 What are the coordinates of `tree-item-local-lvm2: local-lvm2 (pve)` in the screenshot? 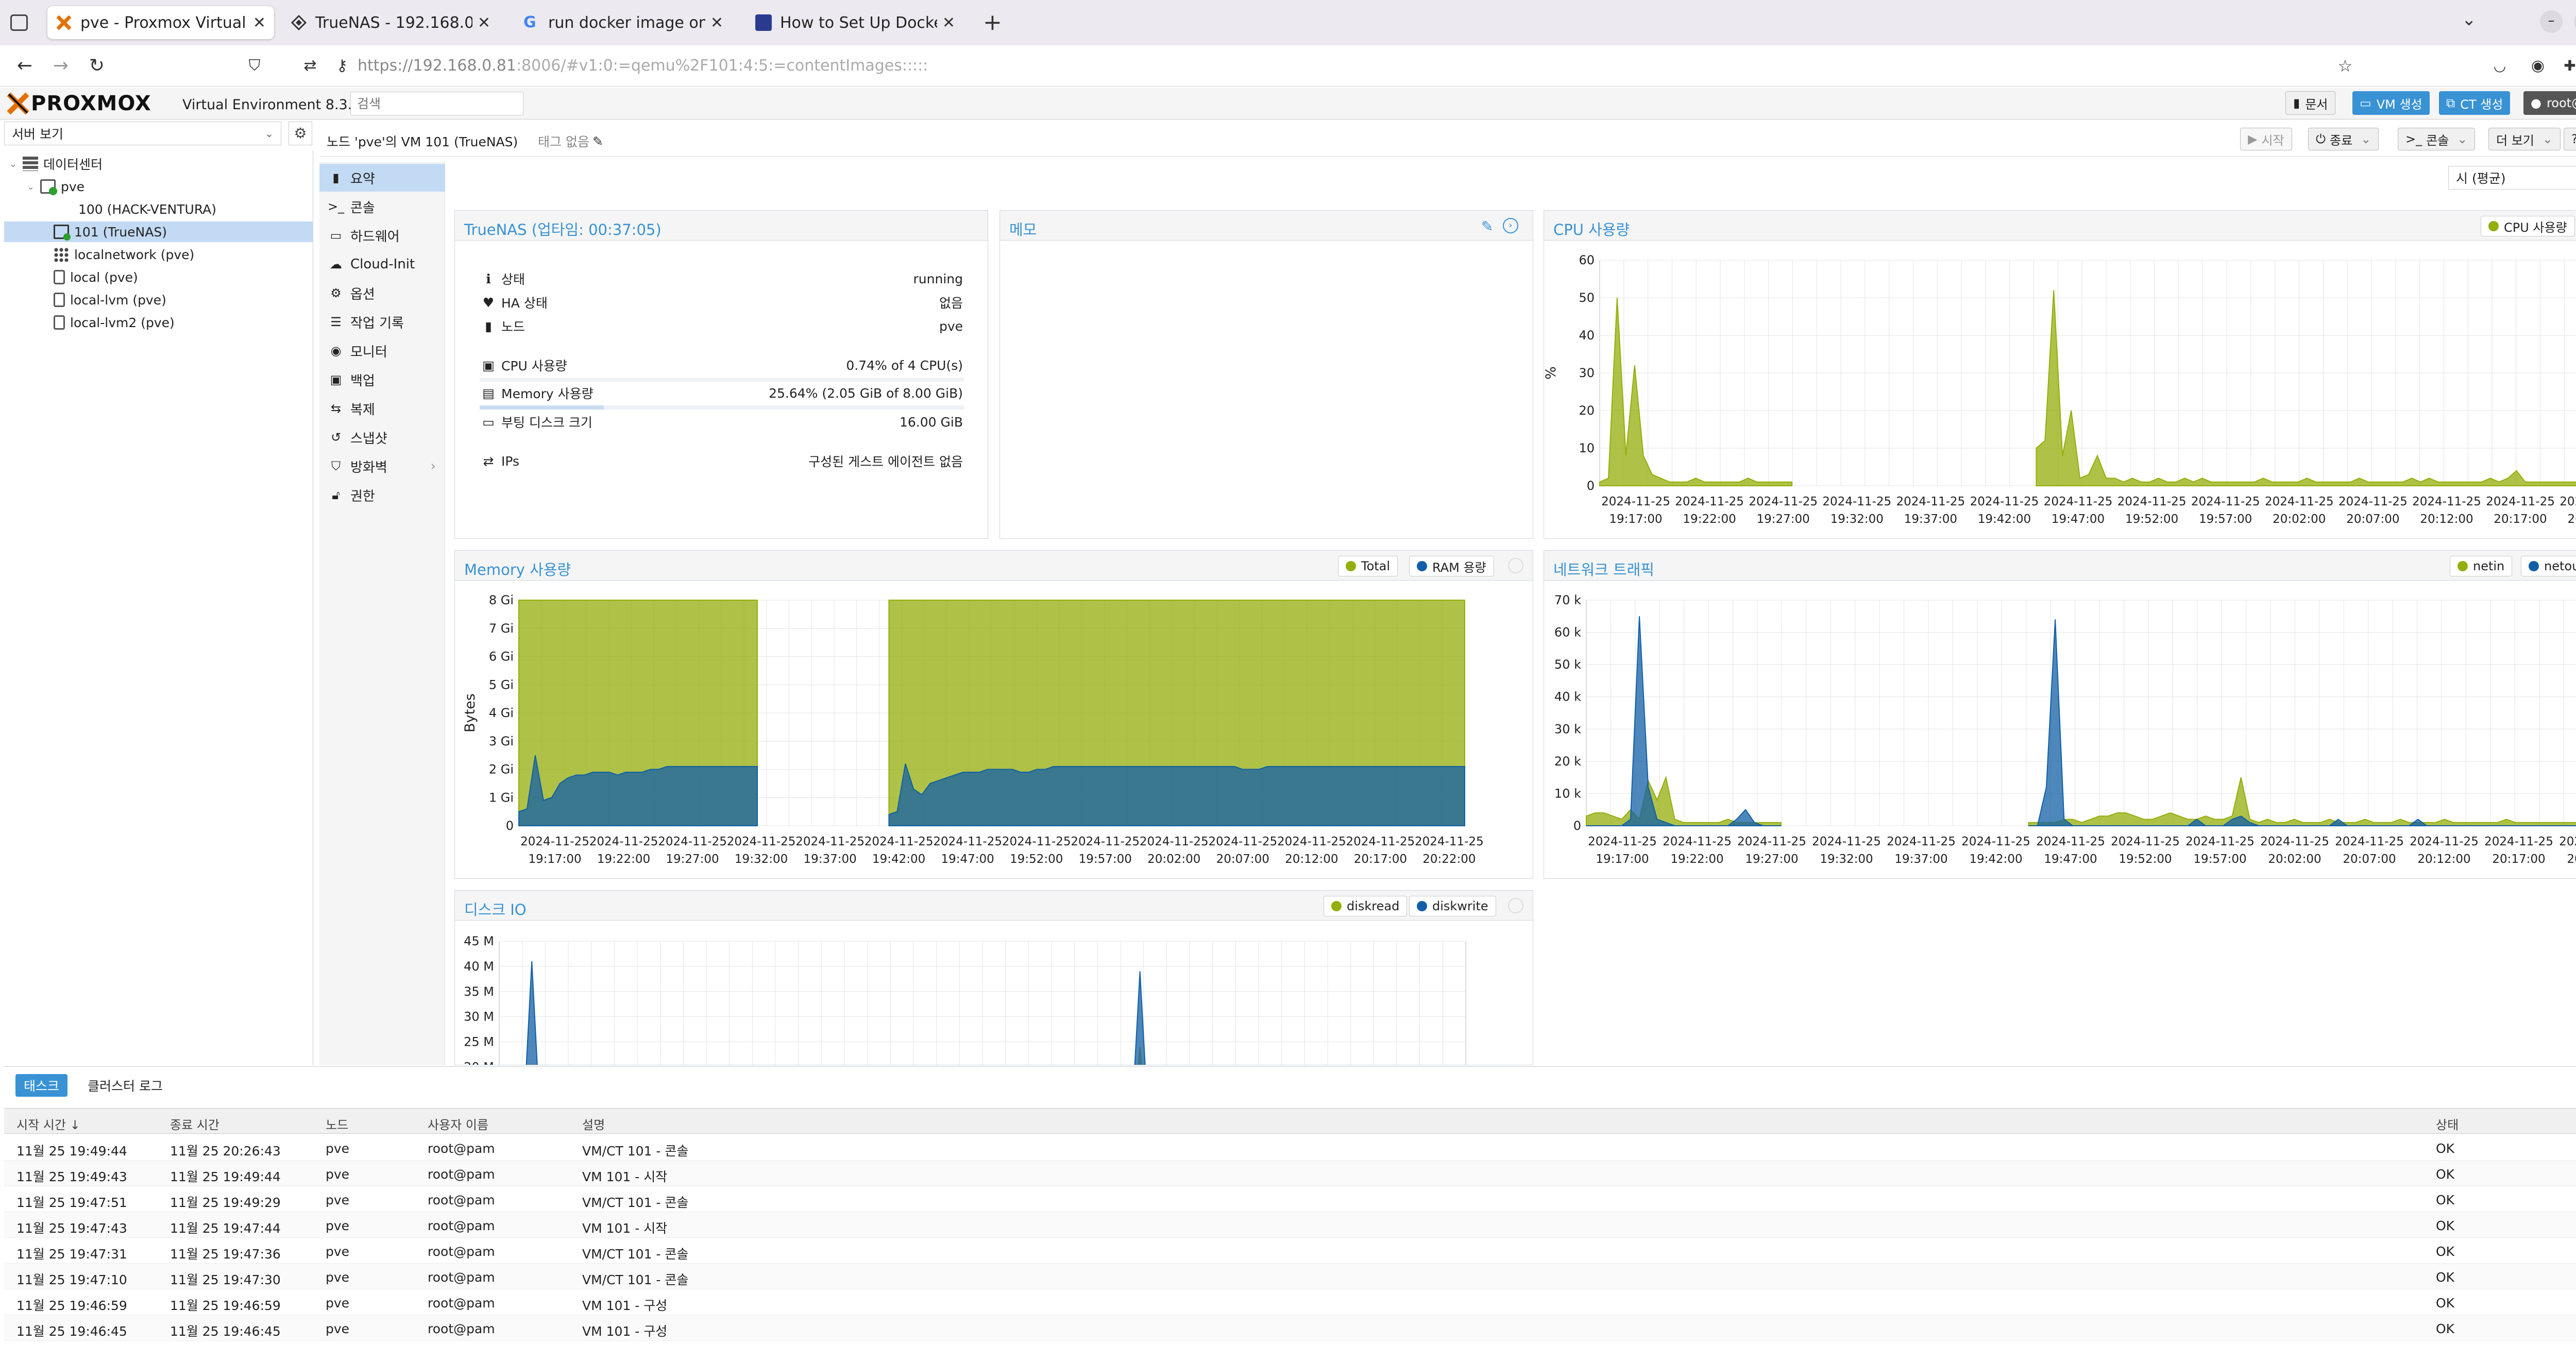 It's located at (158, 322).